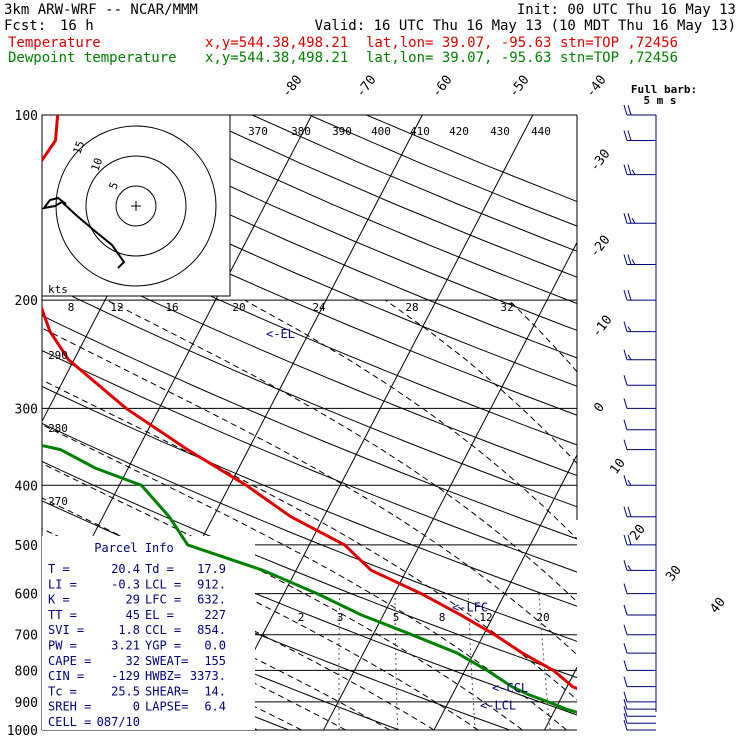  Describe the element at coordinates (211, 630) in the screenshot. I see `parcel-row-value: 854.` at that location.